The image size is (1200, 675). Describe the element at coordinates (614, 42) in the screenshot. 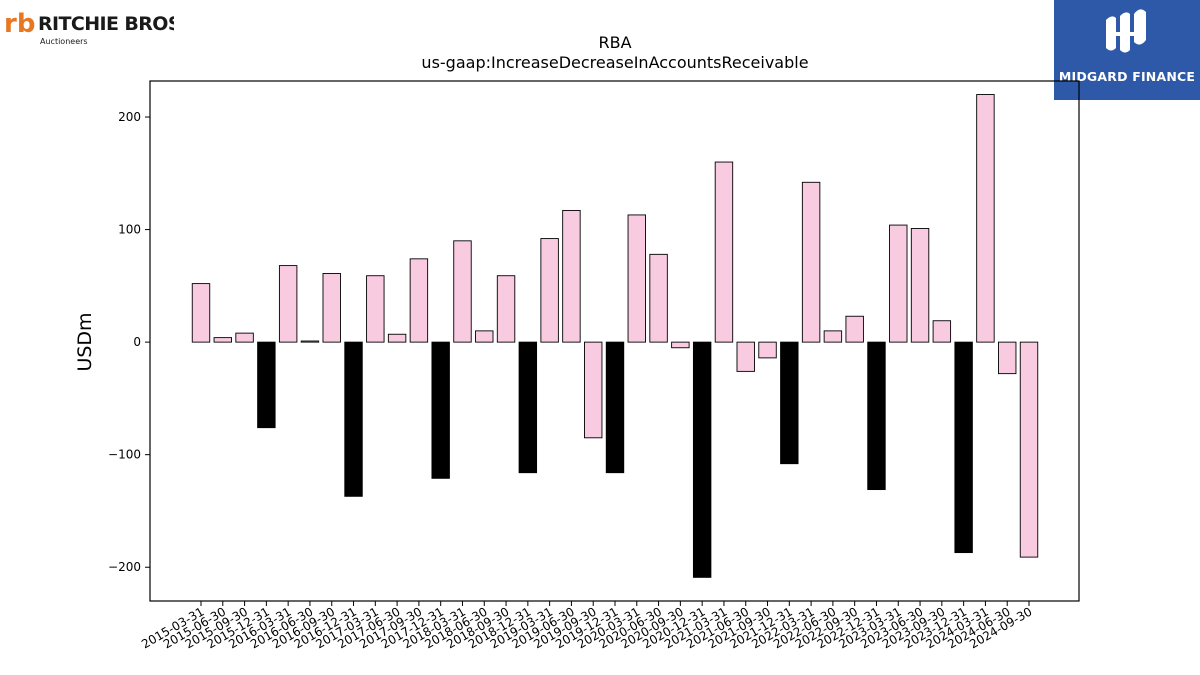

I see `chart-title: RBA` at that location.